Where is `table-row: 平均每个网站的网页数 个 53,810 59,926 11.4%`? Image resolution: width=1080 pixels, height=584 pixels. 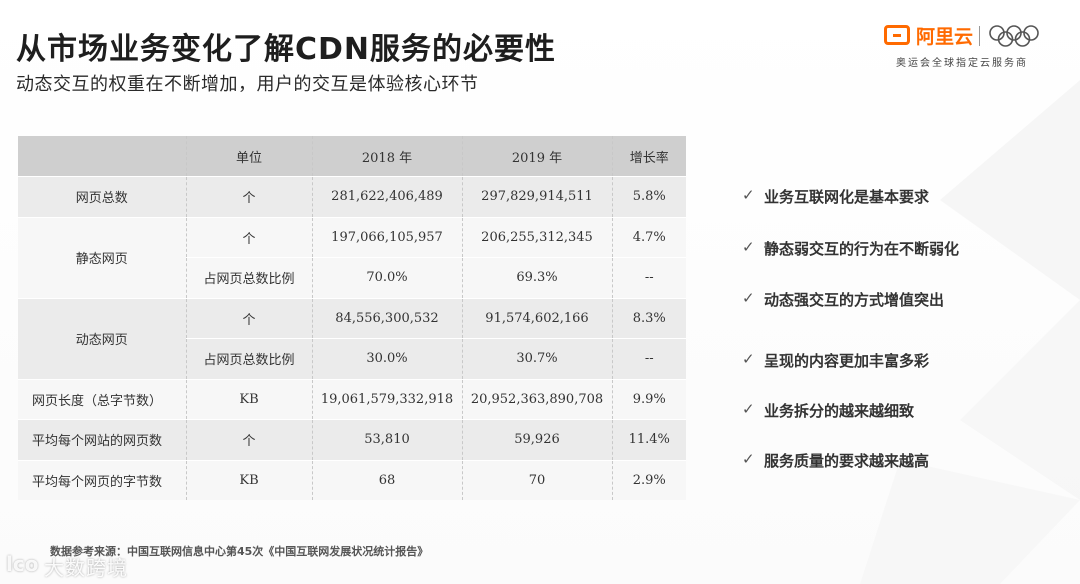
table-row: 平均每个网站的网页数 个 53,810 59,926 11.4% is located at coordinates (352, 439).